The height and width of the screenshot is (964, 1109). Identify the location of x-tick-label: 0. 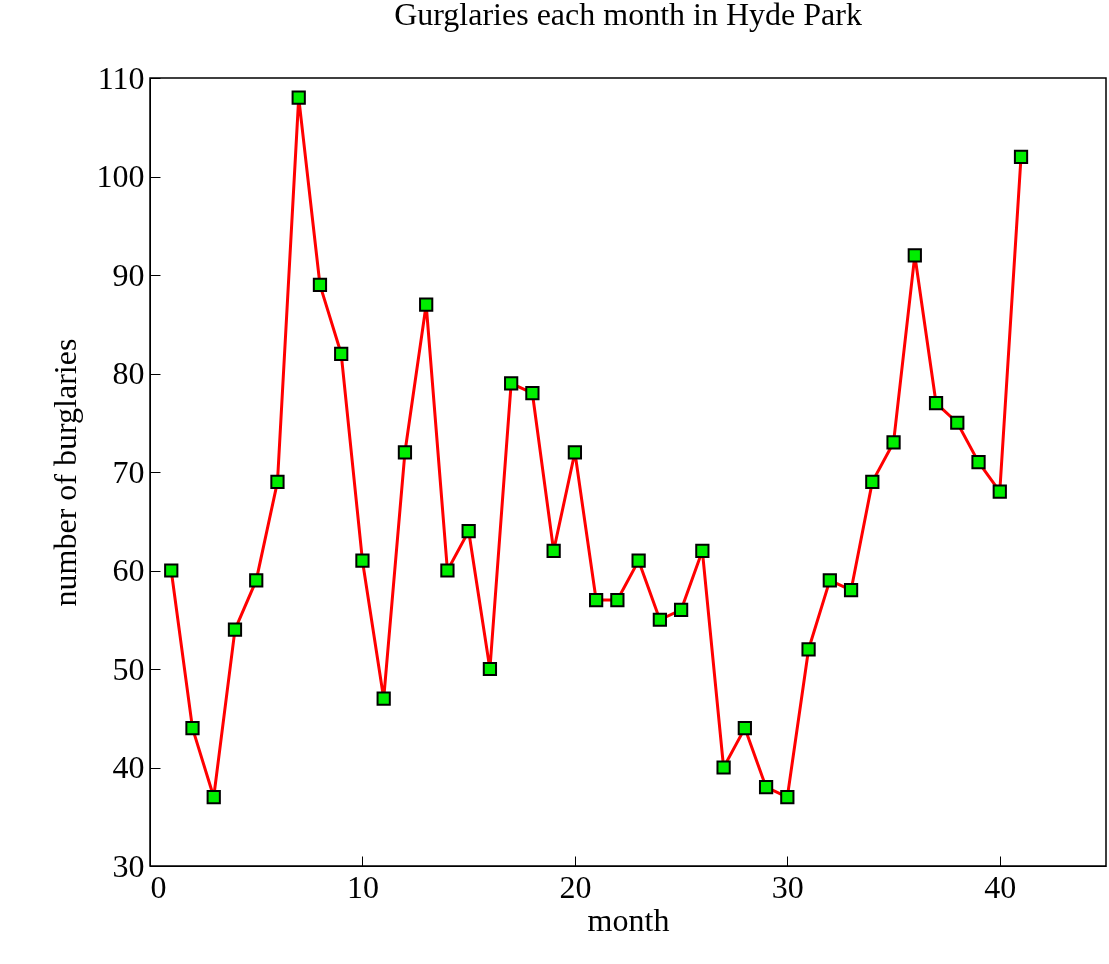
(158, 886).